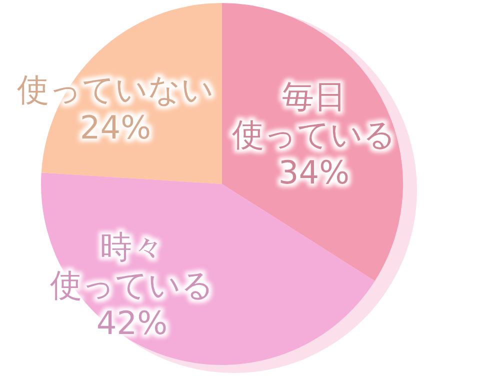 This screenshot has width=500, height=386. What do you see at coordinates (314, 115) in the screenshot?
I see `slice-label: 毎日使っている` at bounding box center [314, 115].